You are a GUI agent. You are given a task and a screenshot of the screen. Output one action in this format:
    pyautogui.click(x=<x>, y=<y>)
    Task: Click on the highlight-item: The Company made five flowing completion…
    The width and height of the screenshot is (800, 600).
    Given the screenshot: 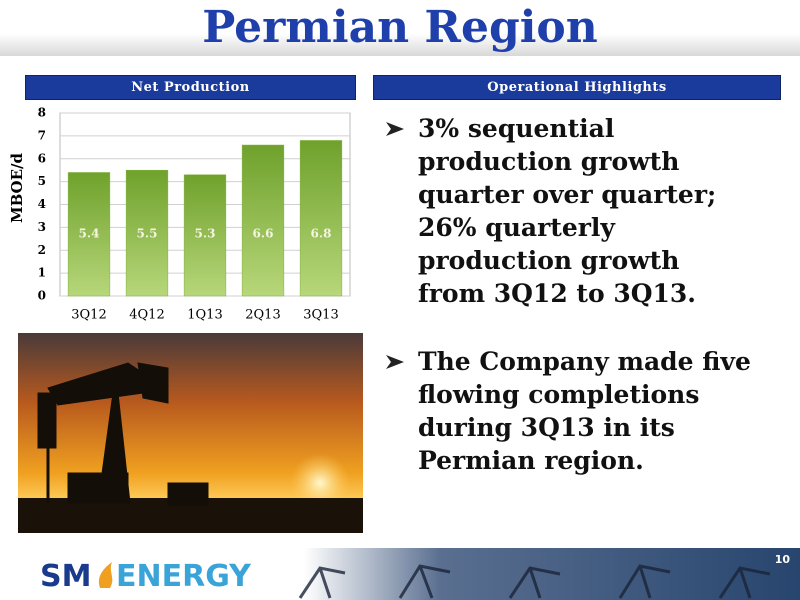 What is the action you would take?
    pyautogui.click(x=567, y=411)
    